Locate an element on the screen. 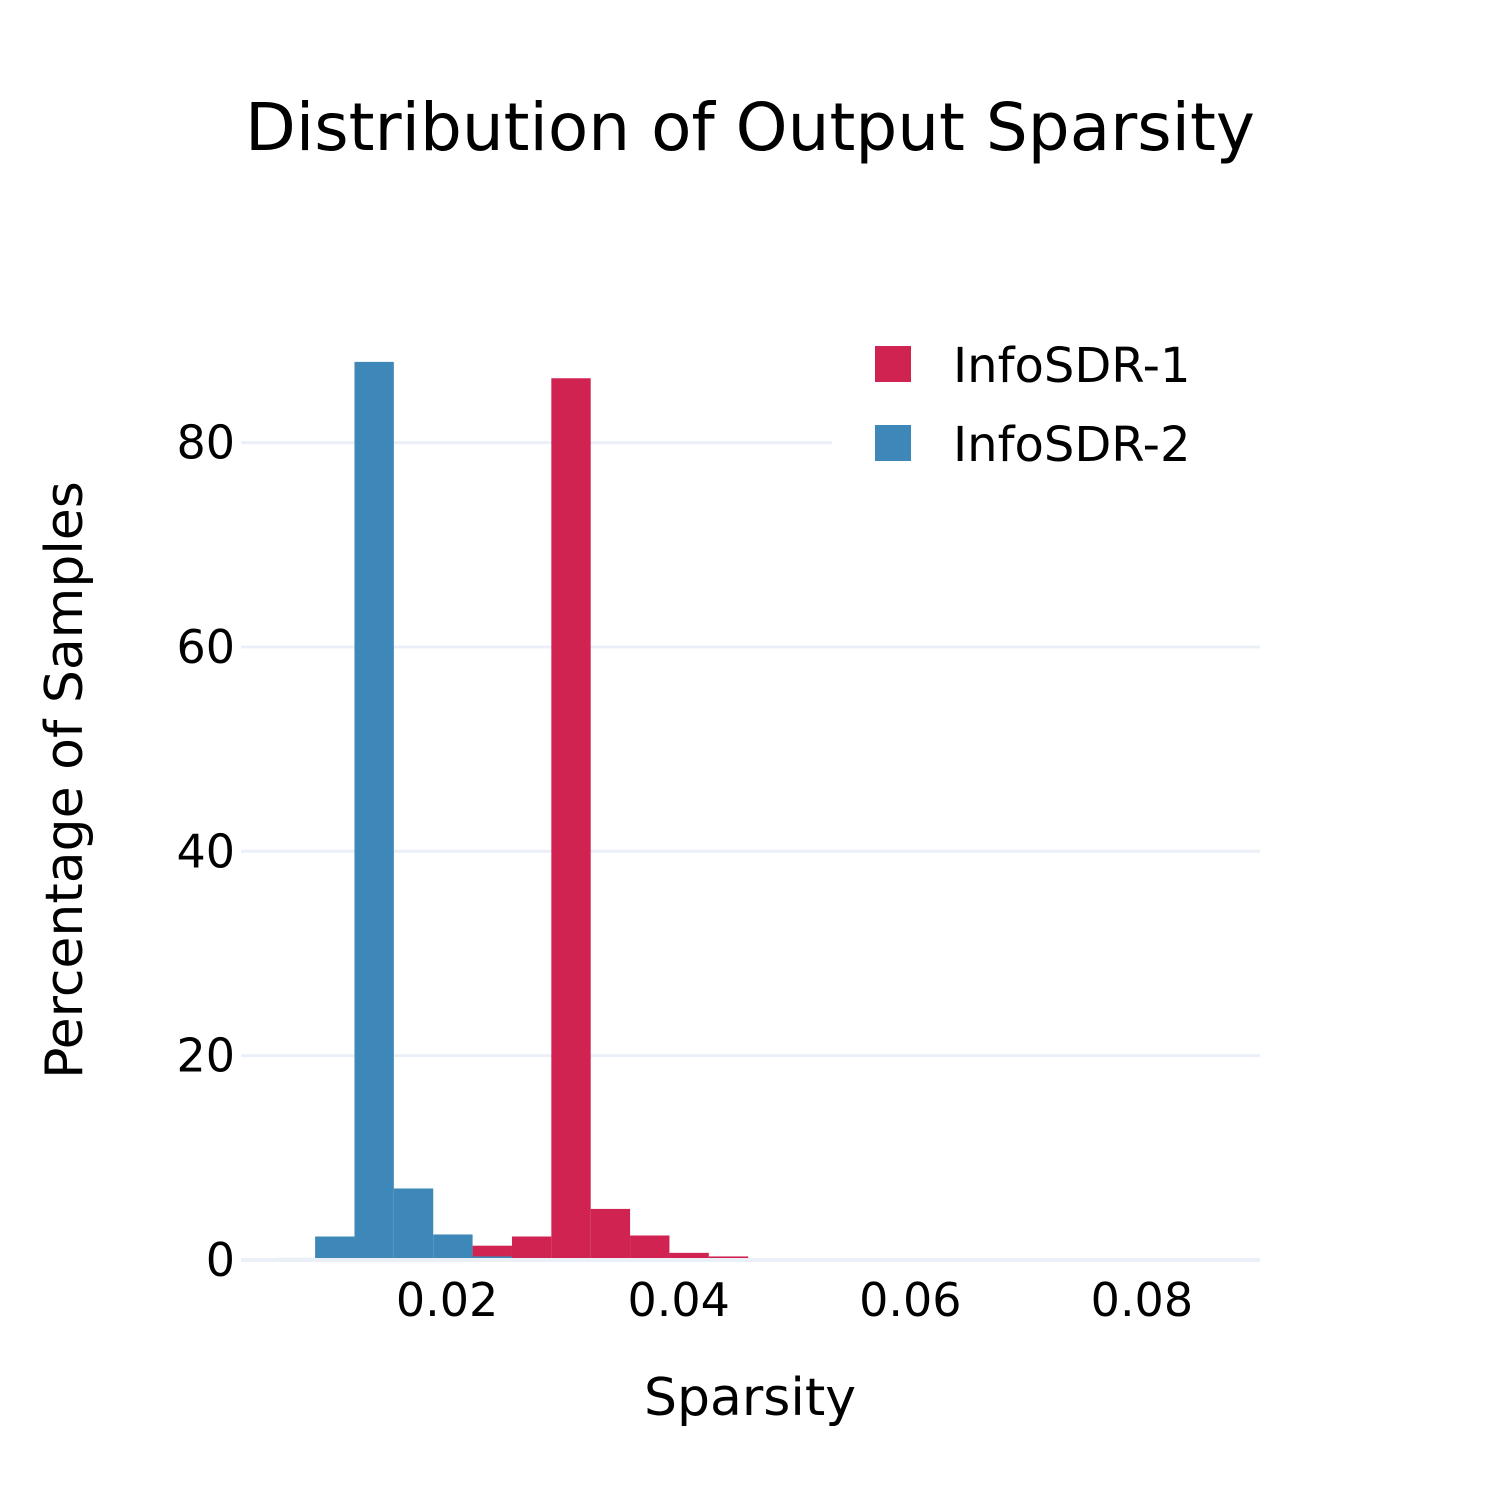 Image resolution: width=1500 pixels, height=1500 pixels. x-axis-title: Sparsity is located at coordinates (750, 1398).